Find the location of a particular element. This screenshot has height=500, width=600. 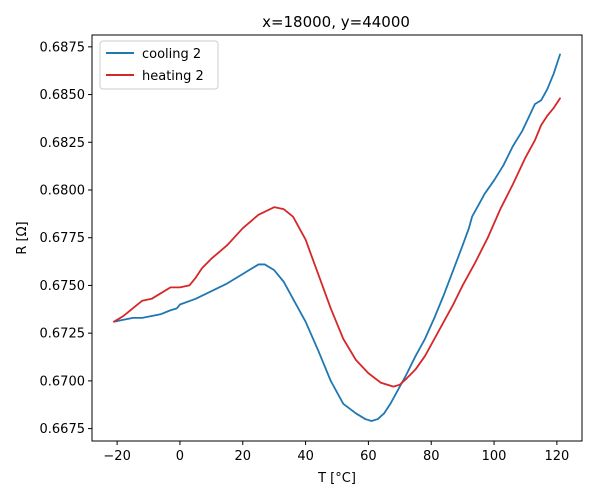

x-tick-label: −20 is located at coordinates (116, 456).